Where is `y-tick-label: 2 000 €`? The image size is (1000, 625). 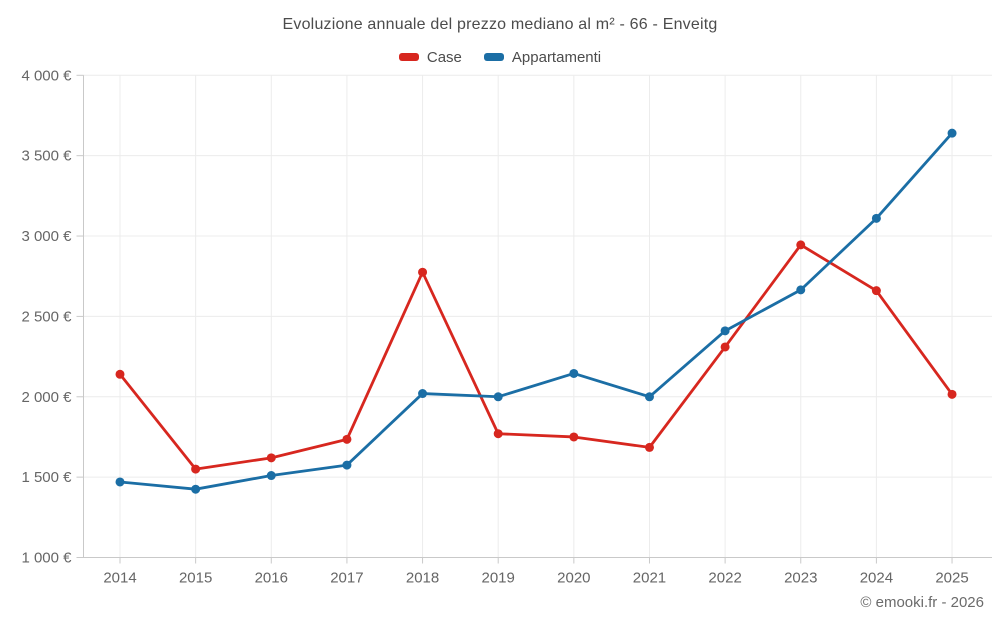 y-tick-label: 2 000 € is located at coordinates (46, 397).